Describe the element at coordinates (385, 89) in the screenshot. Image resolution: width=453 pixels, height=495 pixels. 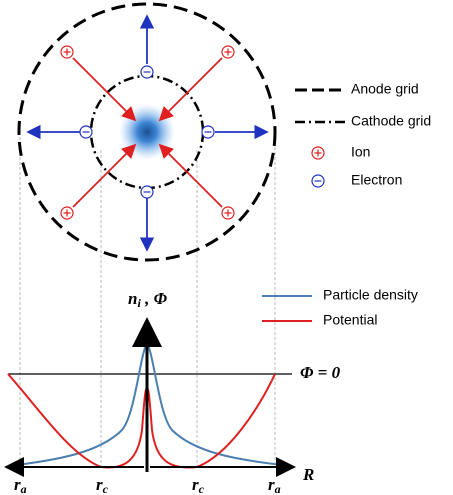
I see `legend-anode: Anode grid` at that location.